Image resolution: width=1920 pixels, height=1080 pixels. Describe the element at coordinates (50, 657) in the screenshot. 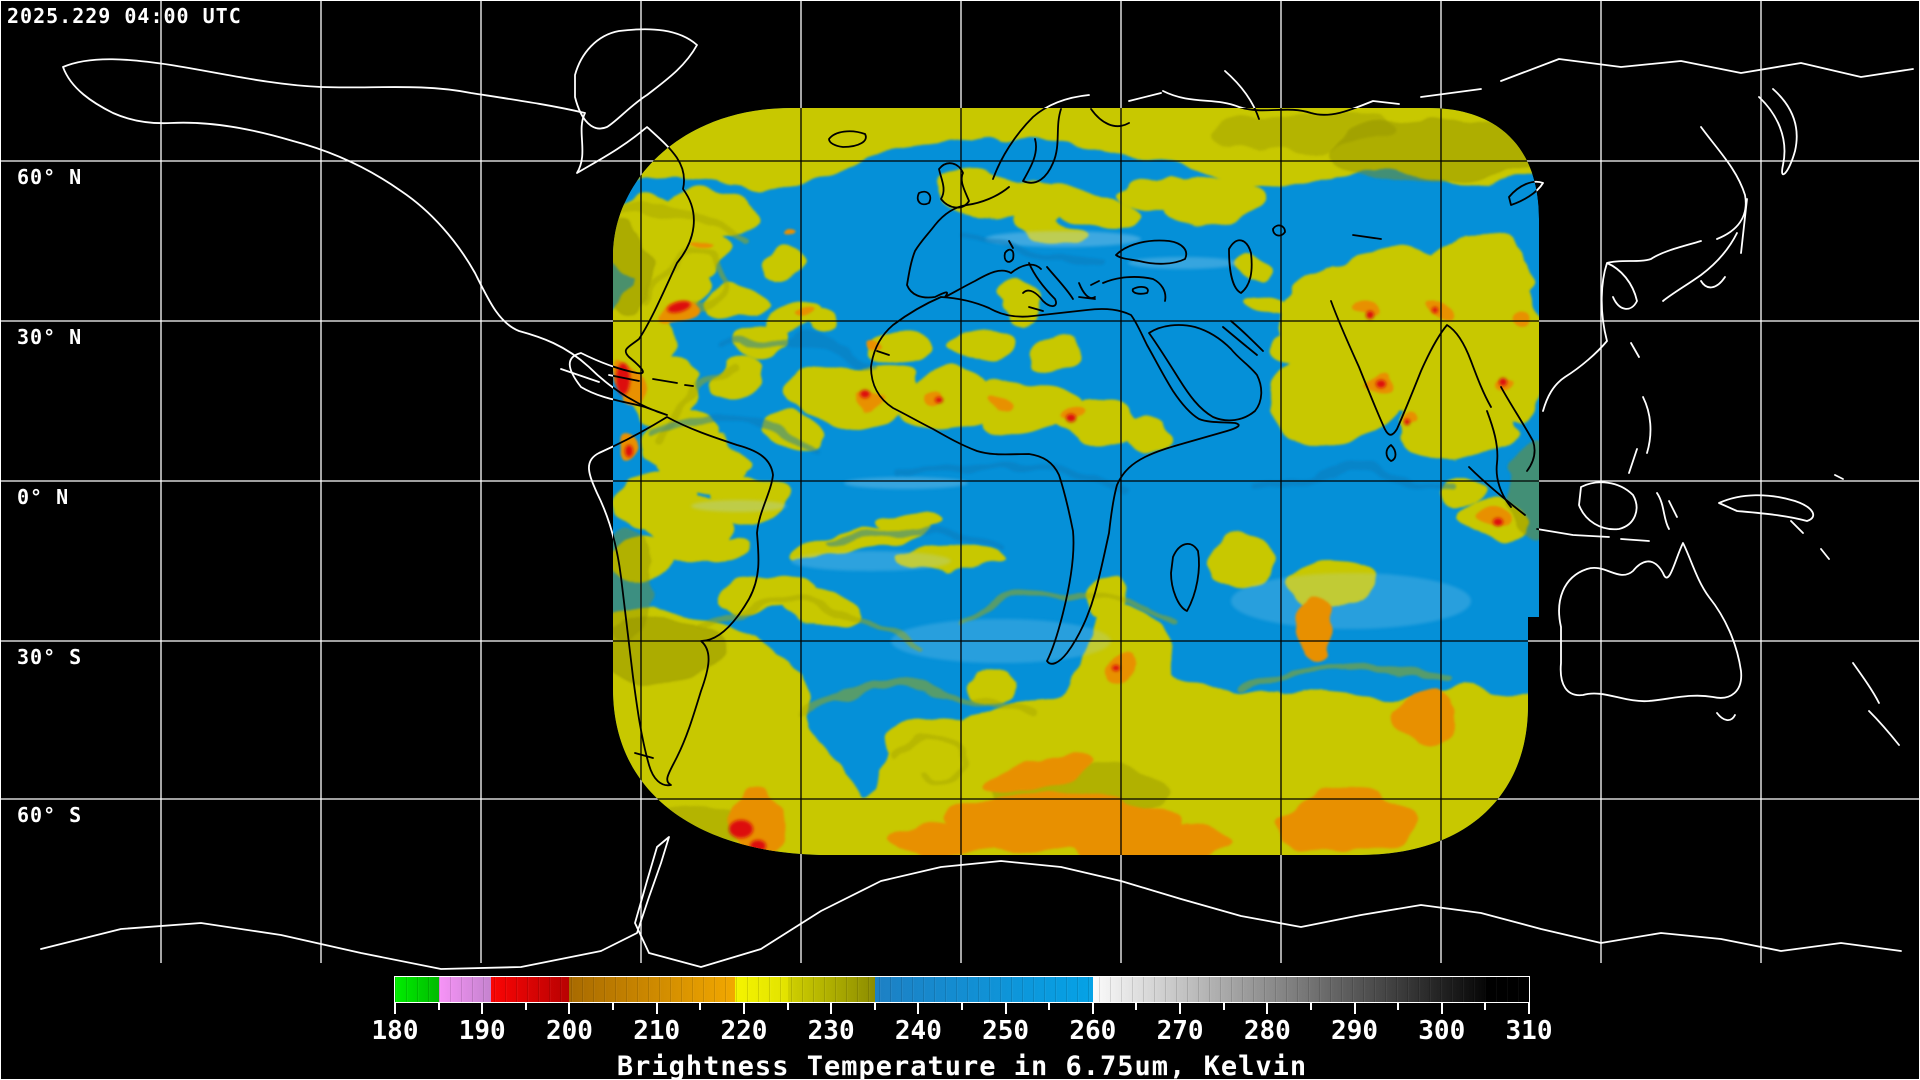

I see `latitude-label: 30° S` at that location.